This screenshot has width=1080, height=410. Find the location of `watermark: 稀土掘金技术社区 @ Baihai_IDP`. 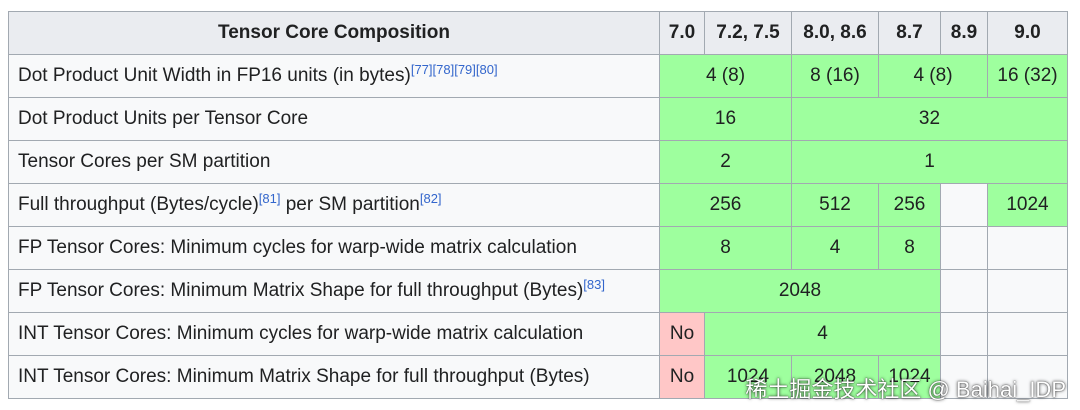

watermark: 稀土掘金技术社区 @ Baihai_IDP is located at coordinates (905, 389).